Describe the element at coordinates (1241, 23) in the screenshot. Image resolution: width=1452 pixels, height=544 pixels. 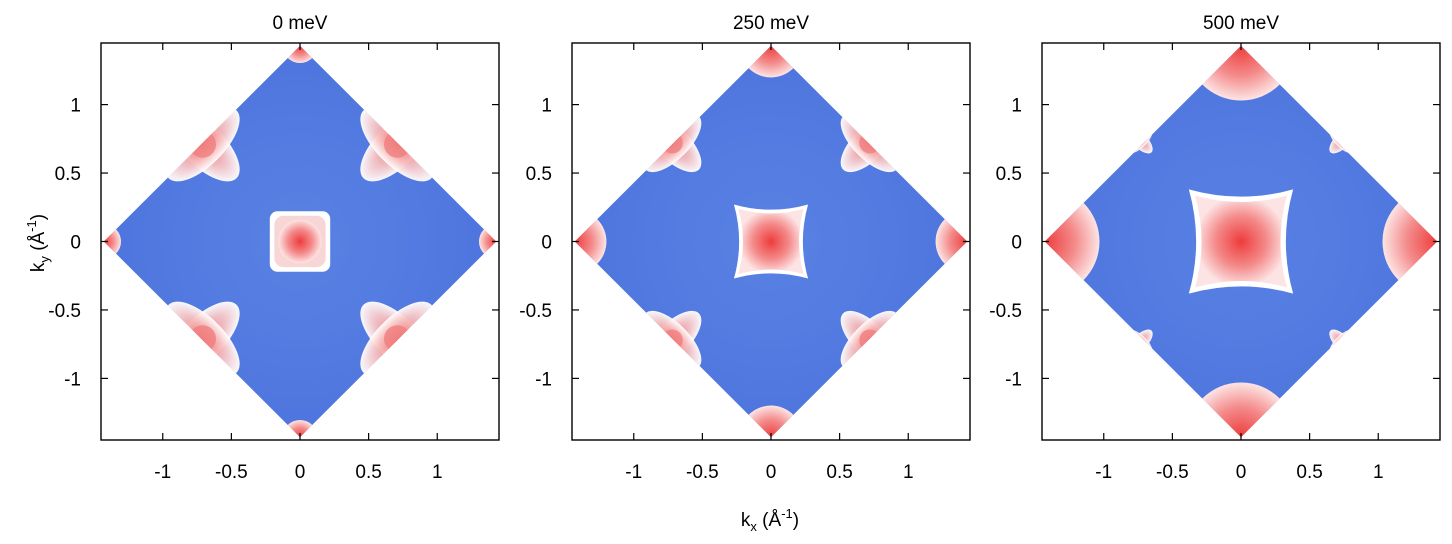
I see `panel-title: 500 meV` at that location.